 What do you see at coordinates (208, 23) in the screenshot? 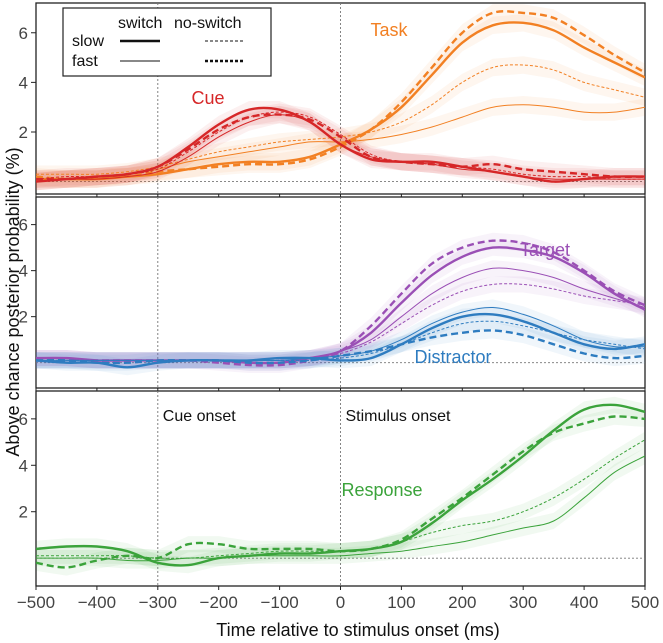
I see `legend-header-no-switch: no-switch` at bounding box center [208, 23].